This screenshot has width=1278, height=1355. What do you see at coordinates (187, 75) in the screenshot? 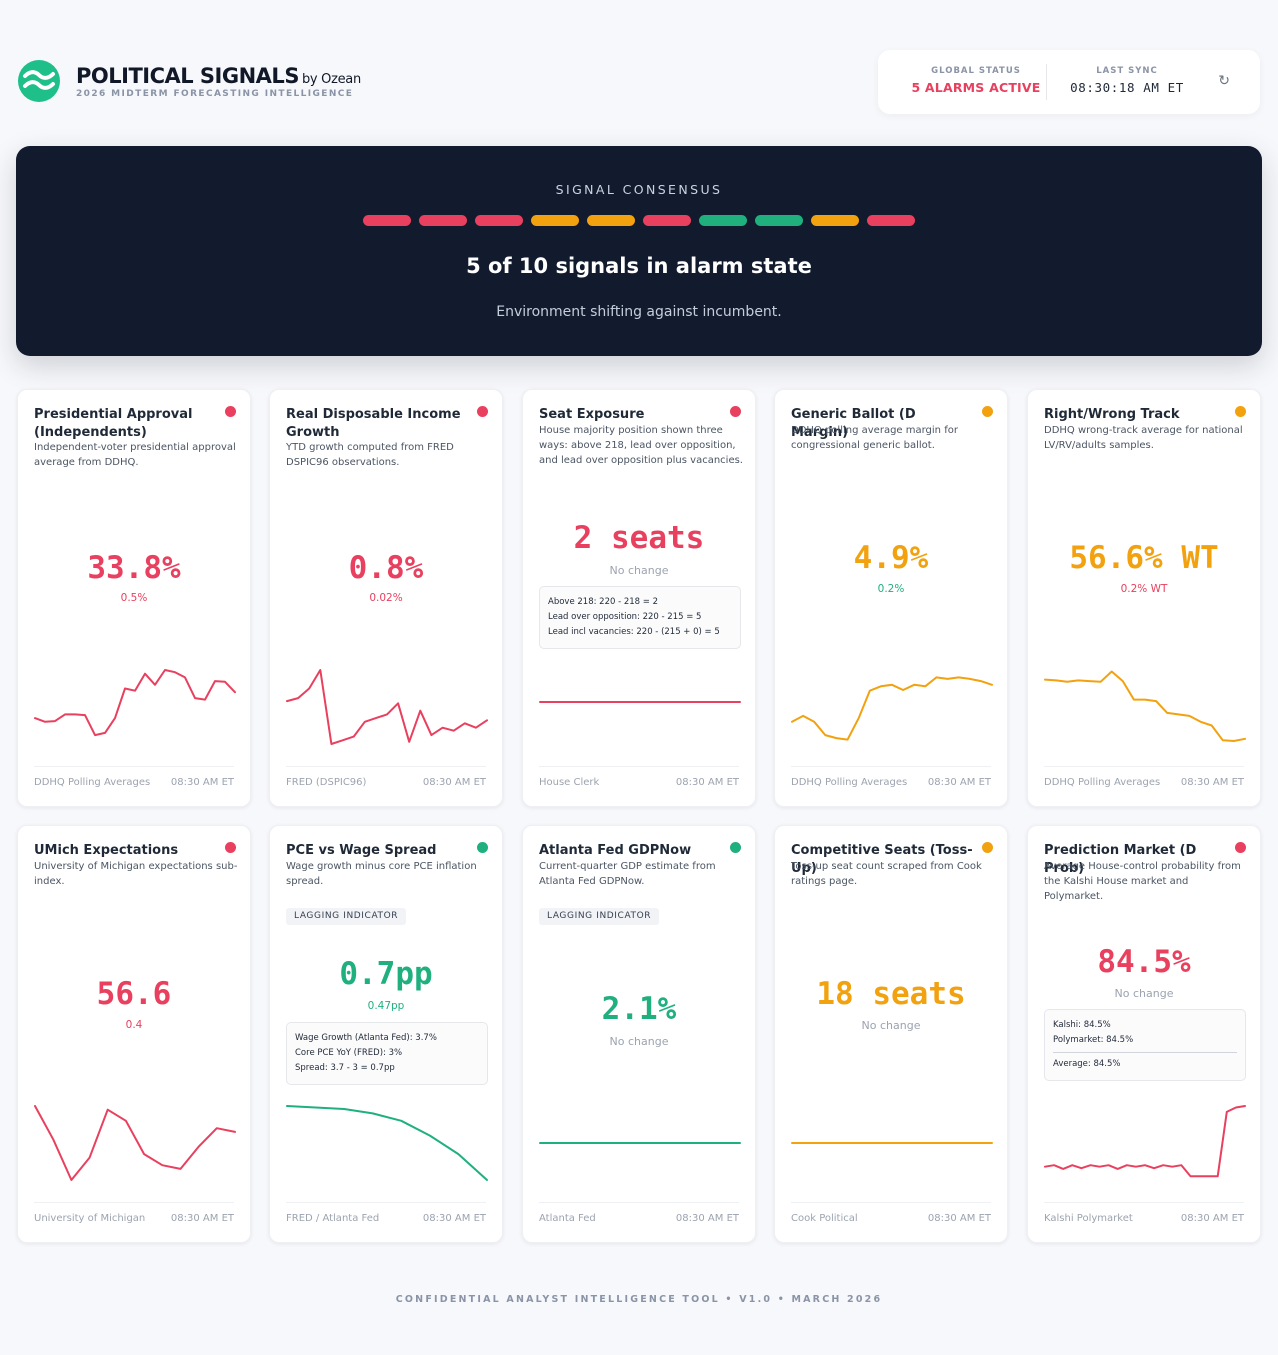
I see `brand-name: POLITICAL SIGNALS` at bounding box center [187, 75].